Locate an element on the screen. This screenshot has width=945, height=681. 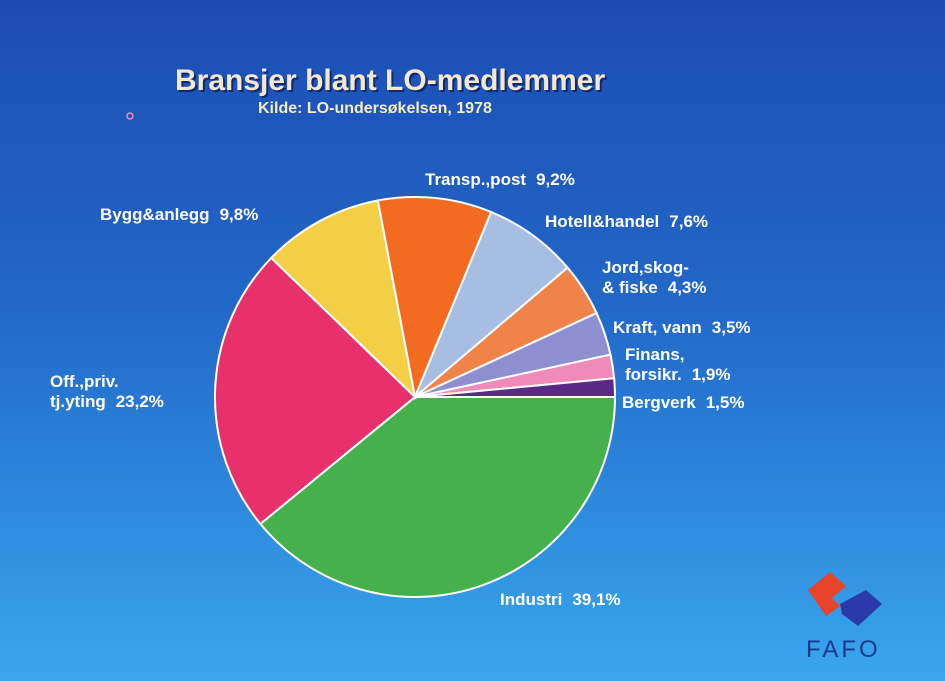
category-label: Bergverk is located at coordinates (659, 402).